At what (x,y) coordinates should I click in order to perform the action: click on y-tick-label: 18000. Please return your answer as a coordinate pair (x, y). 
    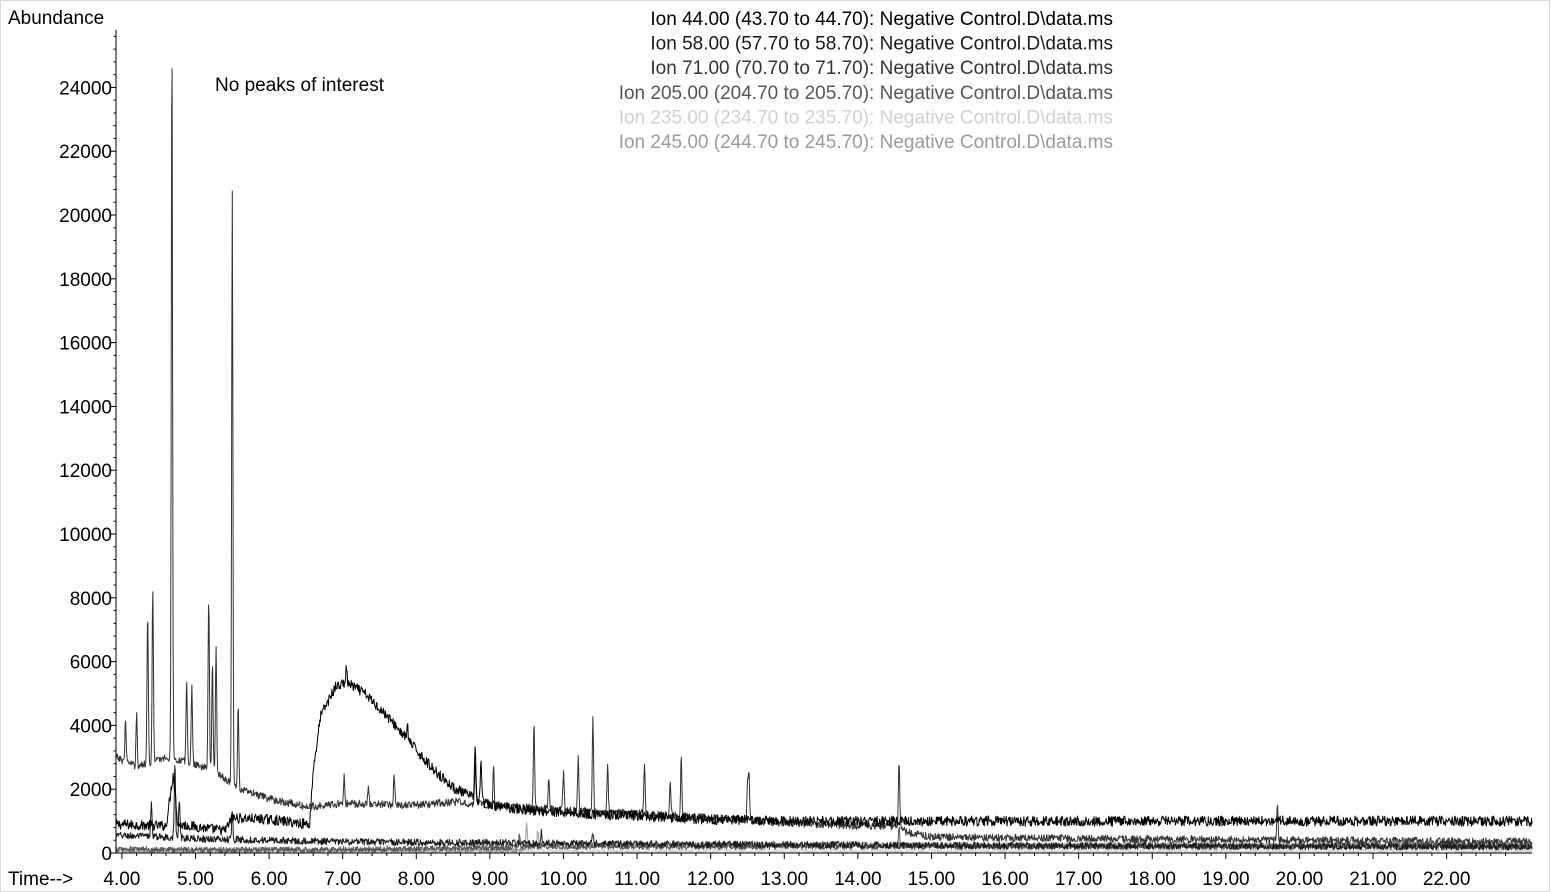
    Looking at the image, I should click on (85, 280).